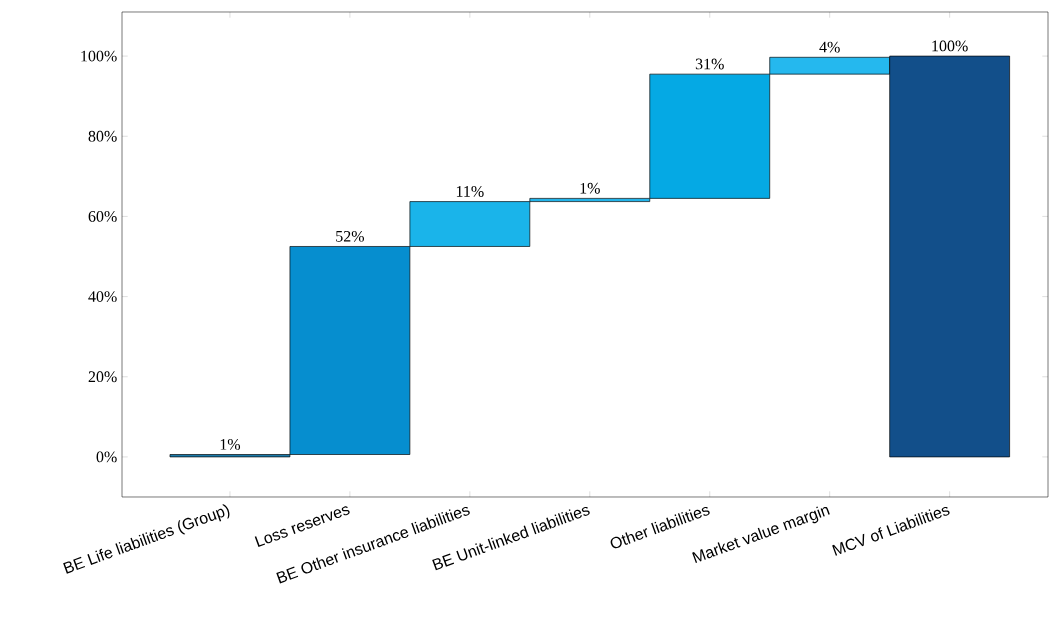  I want to click on y-tick-label: 60%, so click(102, 216).